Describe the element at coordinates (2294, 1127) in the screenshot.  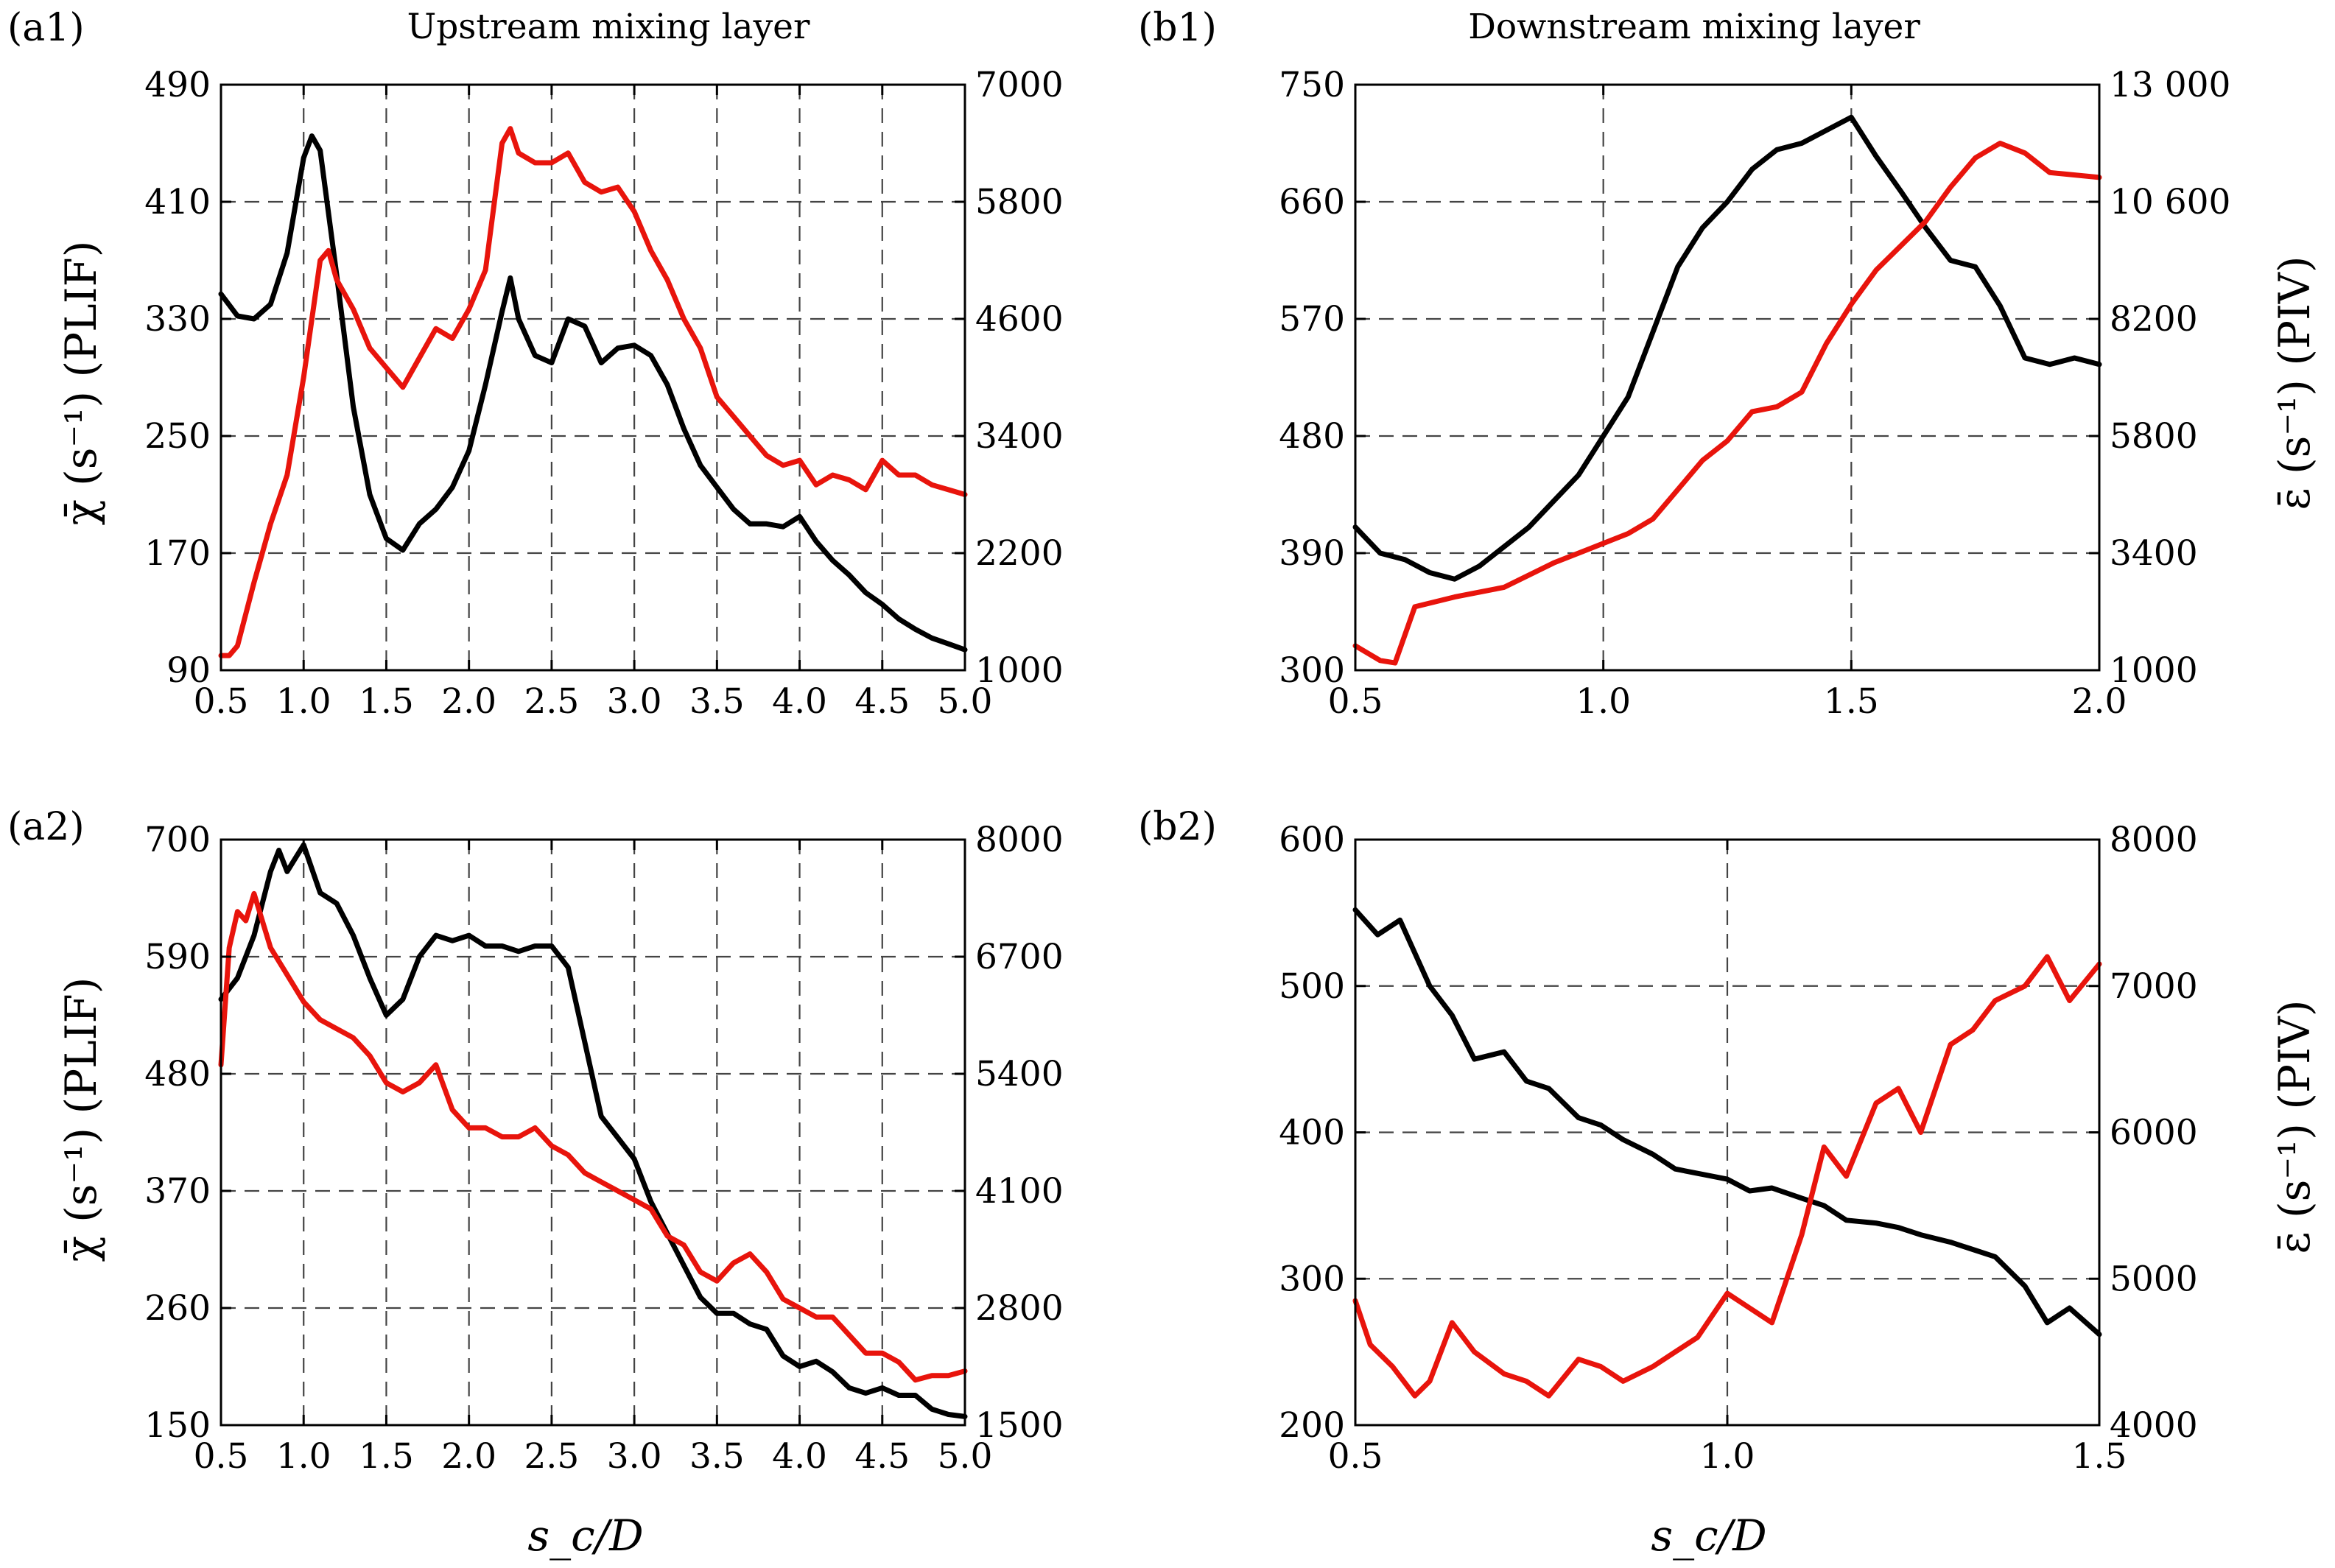
I see `right-axis-label-bottom: ε̄ (s⁻¹) (PIV)` at that location.